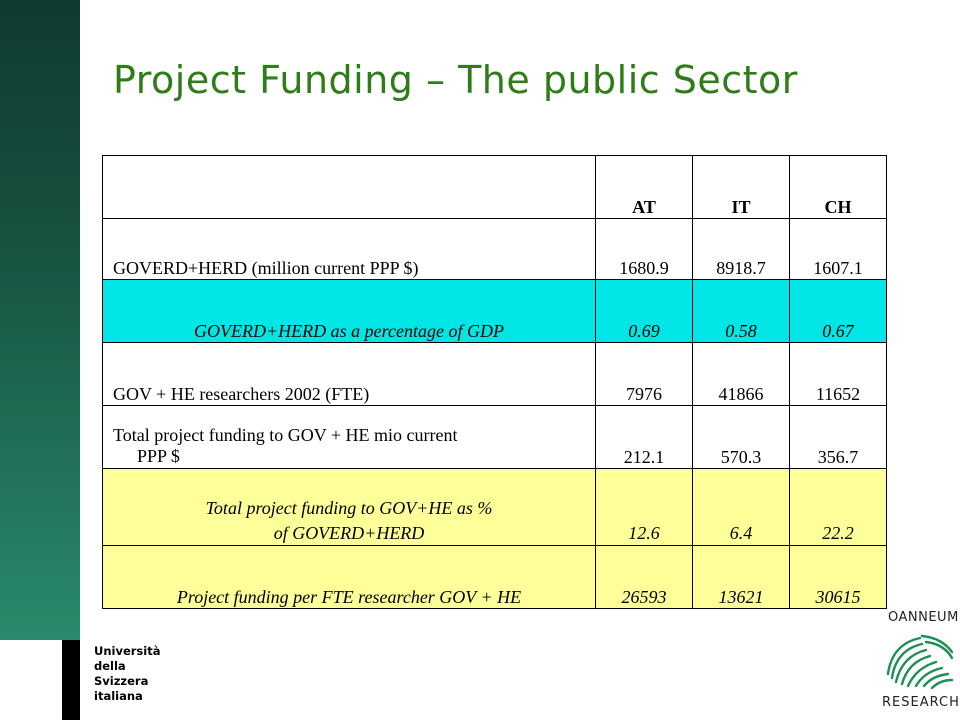 The height and width of the screenshot is (720, 960). What do you see at coordinates (121, 681) in the screenshot?
I see `usi-line3: Svizzera` at bounding box center [121, 681].